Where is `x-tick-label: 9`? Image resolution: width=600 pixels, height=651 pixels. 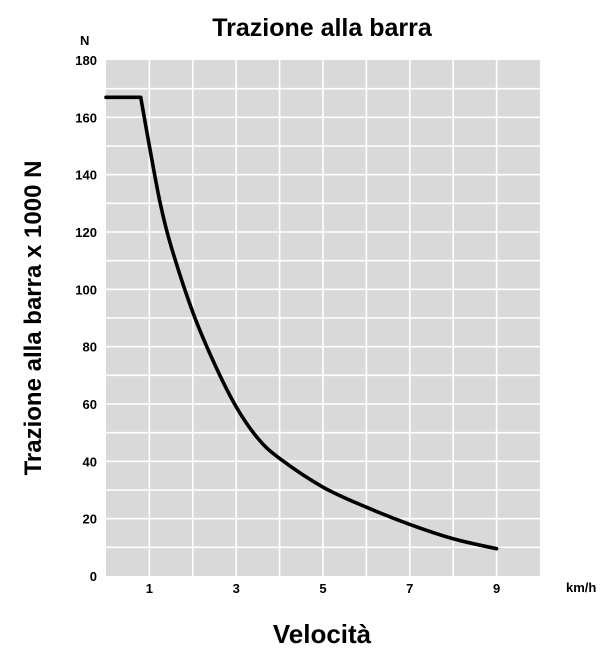
x-tick-label: 9 is located at coordinates (496, 588).